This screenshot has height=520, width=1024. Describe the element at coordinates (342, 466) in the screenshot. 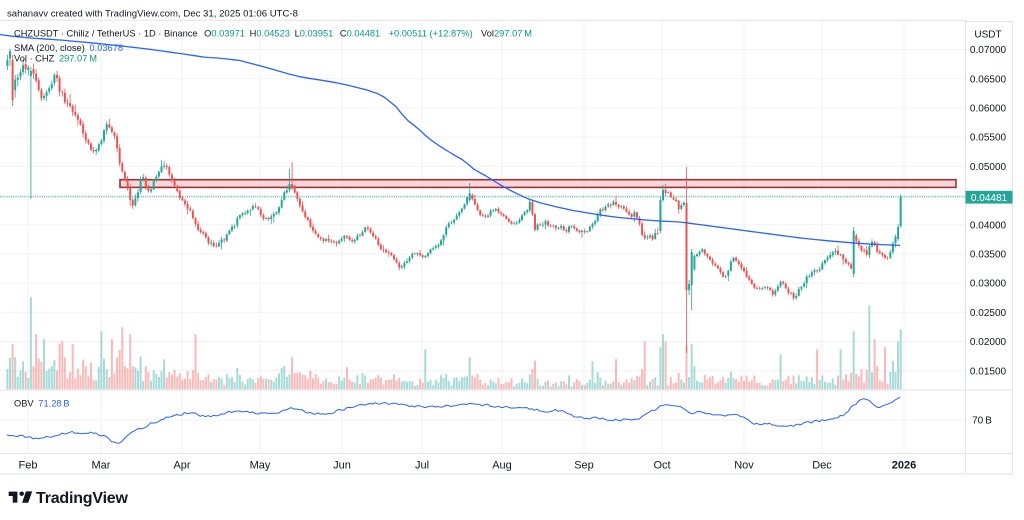

I see `svg-text: Jun` at that location.